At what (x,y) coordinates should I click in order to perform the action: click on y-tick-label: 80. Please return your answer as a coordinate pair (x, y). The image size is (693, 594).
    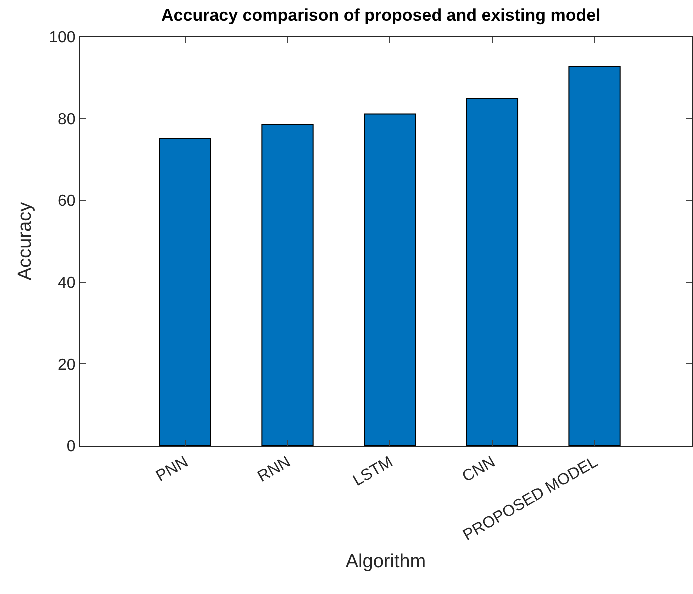
    Looking at the image, I should click on (67, 119).